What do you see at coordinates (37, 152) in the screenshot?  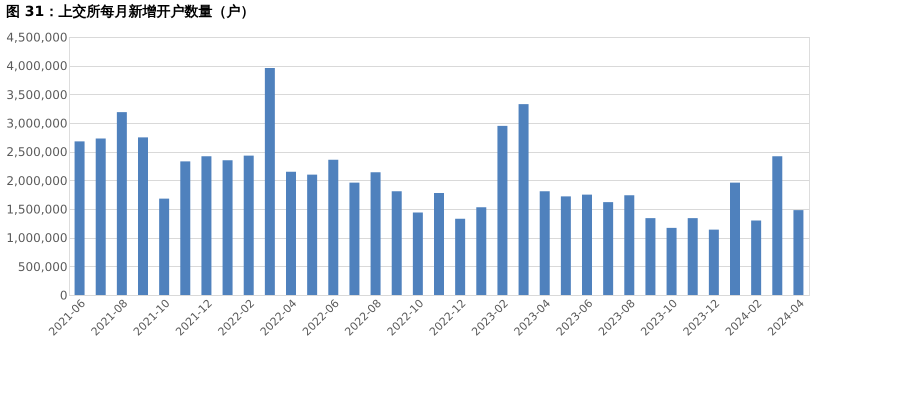 I see `y-tick-label: 2,500,000` at bounding box center [37, 152].